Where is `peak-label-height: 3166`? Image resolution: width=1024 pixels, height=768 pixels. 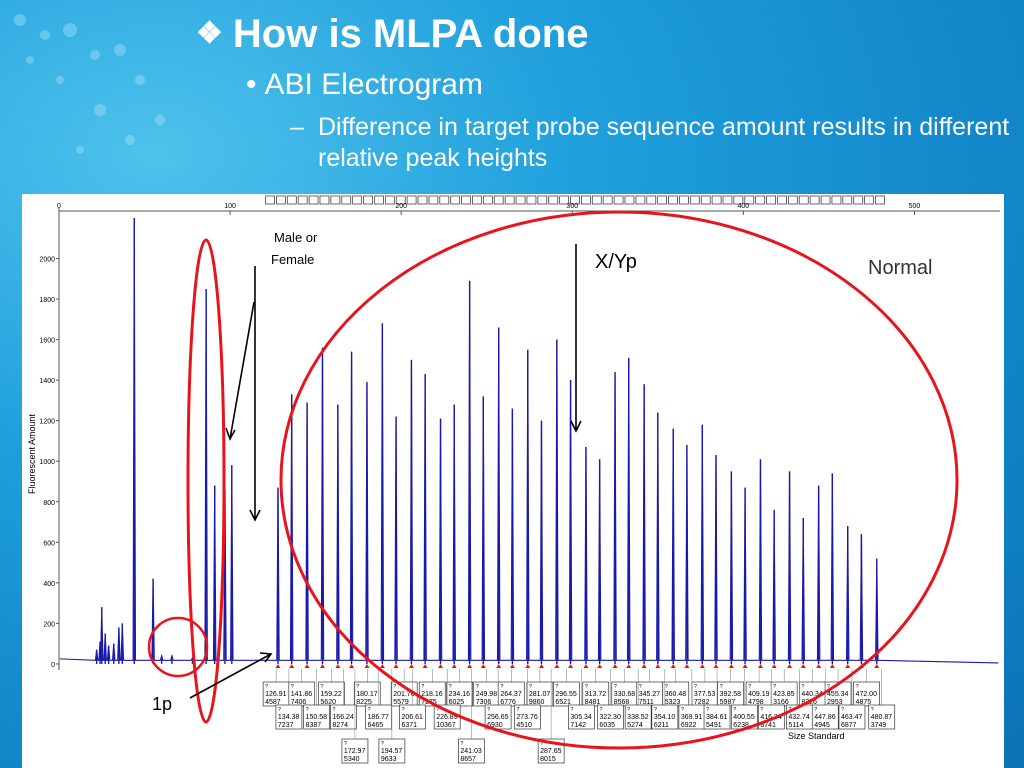
peak-label-height: 3166 is located at coordinates (781, 702).